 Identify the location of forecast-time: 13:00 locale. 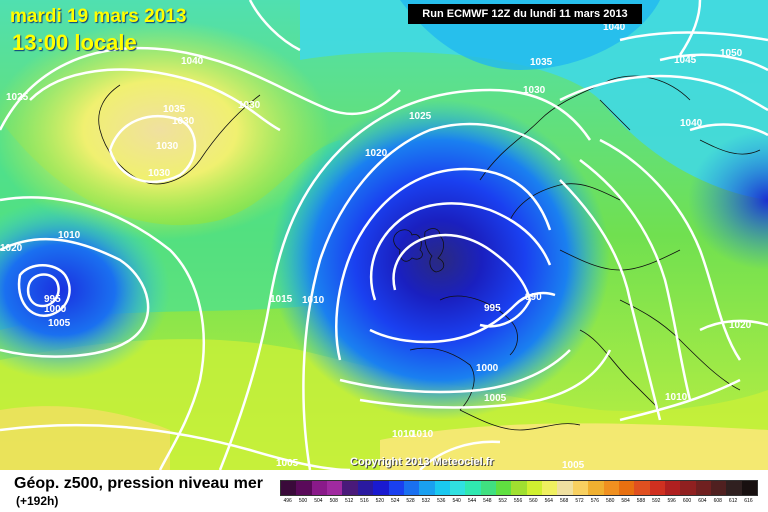
(74, 42).